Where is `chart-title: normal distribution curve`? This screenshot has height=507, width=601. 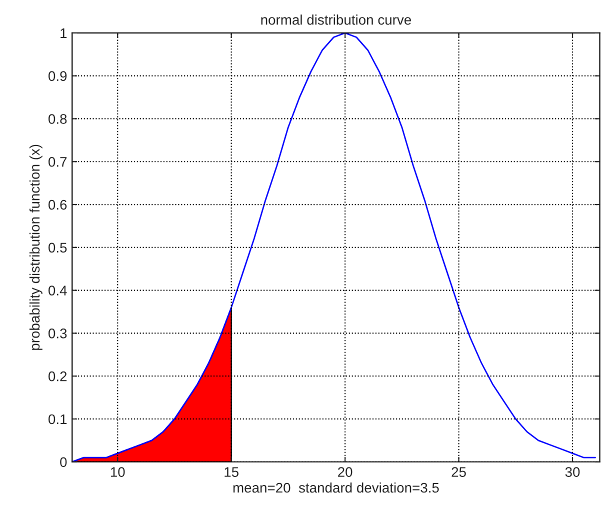 chart-title: normal distribution curve is located at coordinates (336, 19).